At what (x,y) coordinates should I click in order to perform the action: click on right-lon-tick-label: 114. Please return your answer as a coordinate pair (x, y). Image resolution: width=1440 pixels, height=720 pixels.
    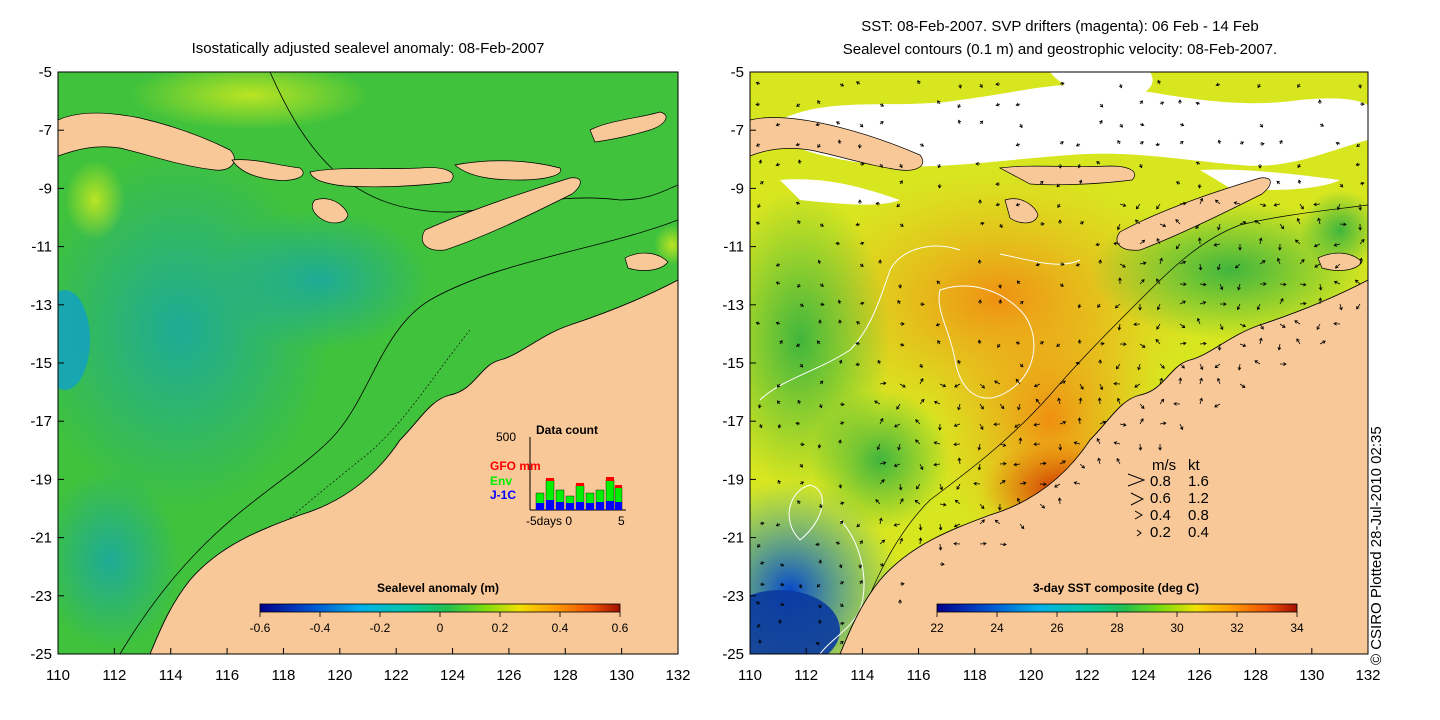
    Looking at the image, I should click on (862, 675).